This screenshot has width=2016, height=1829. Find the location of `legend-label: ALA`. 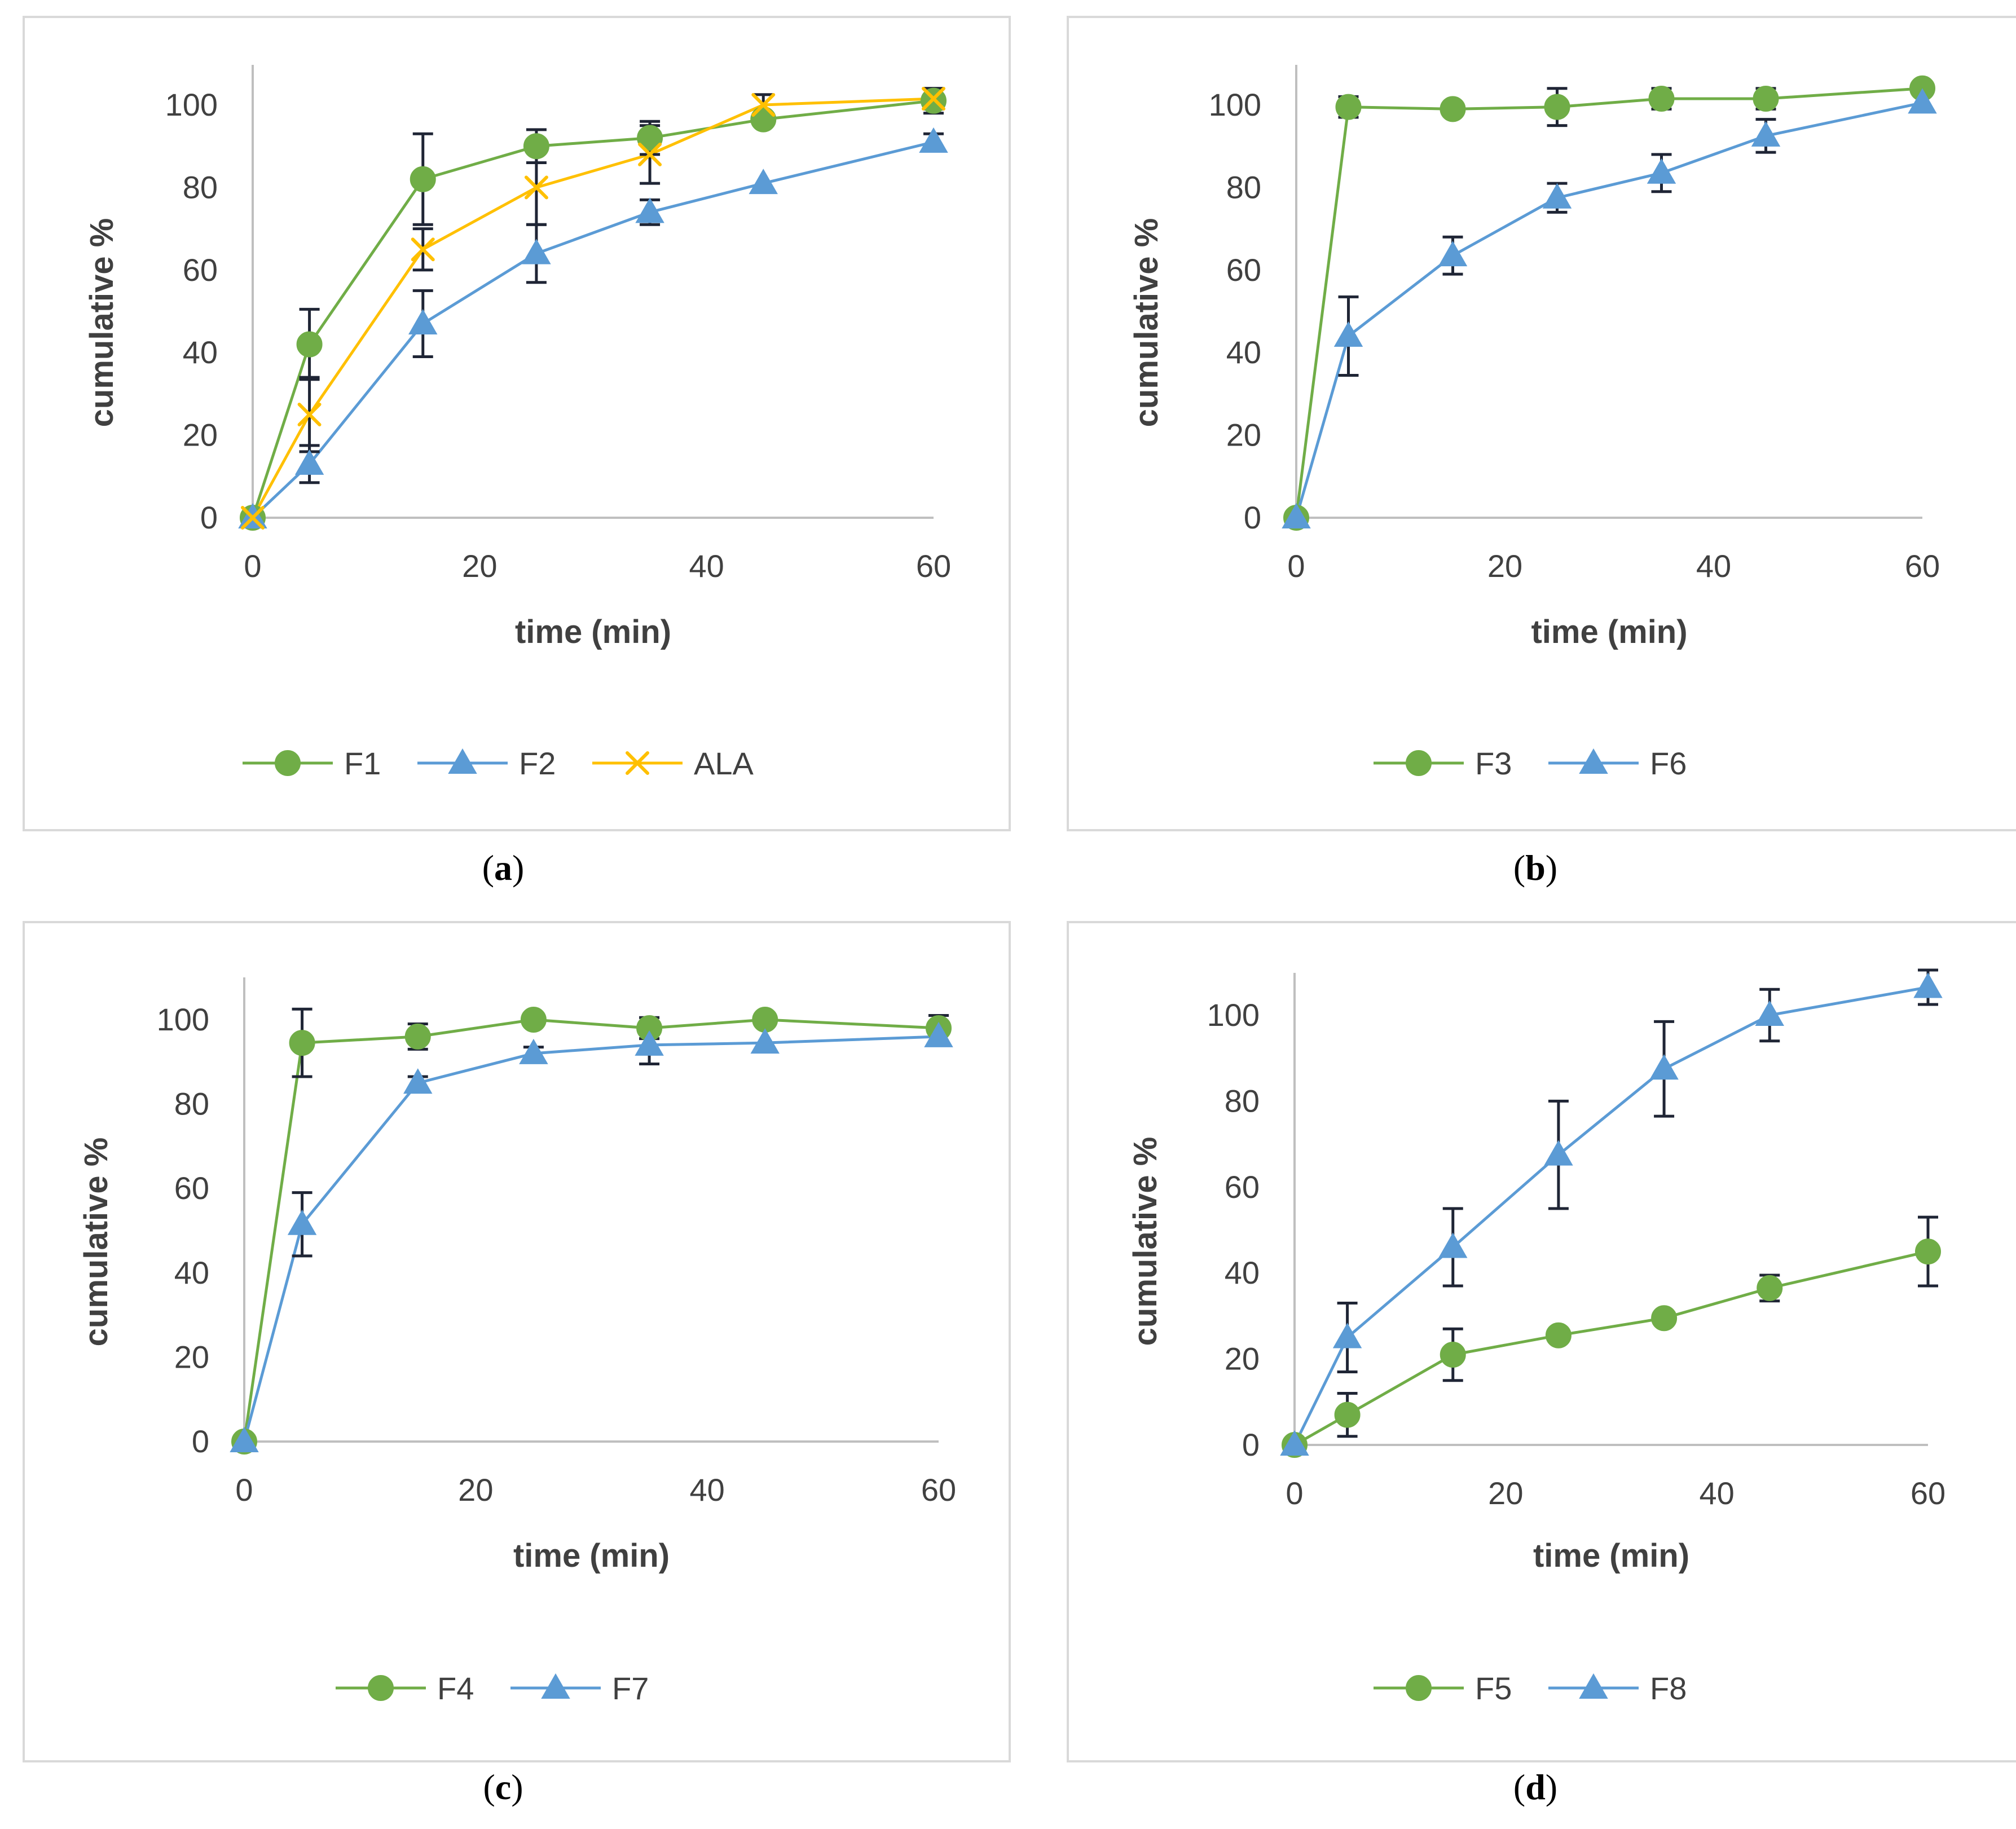

legend-label: ALA is located at coordinates (724, 763).